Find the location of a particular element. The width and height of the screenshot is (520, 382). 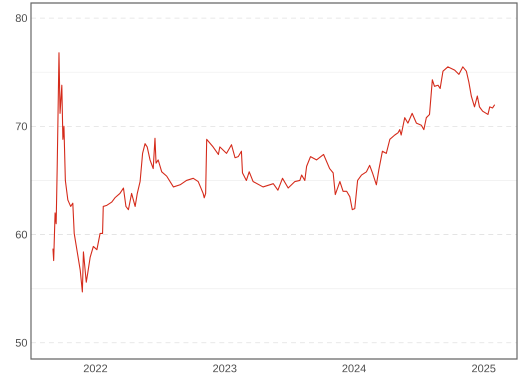

x-tick-label: 2024 is located at coordinates (354, 368).